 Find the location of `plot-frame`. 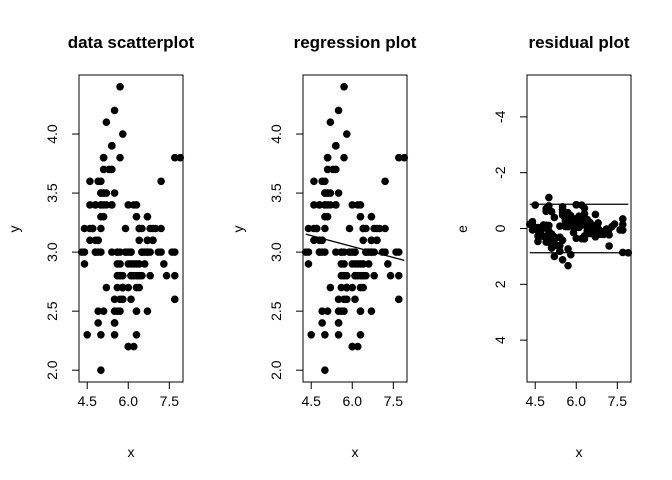

plot-frame is located at coordinates (355, 228).